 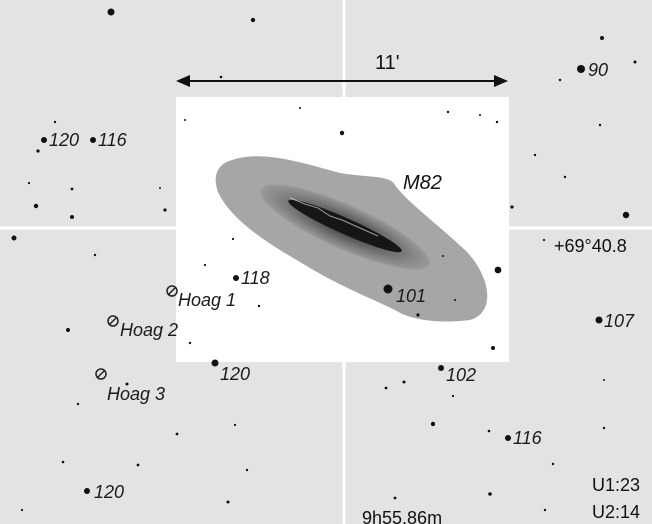 I want to click on star-116-se, so click(x=508, y=438).